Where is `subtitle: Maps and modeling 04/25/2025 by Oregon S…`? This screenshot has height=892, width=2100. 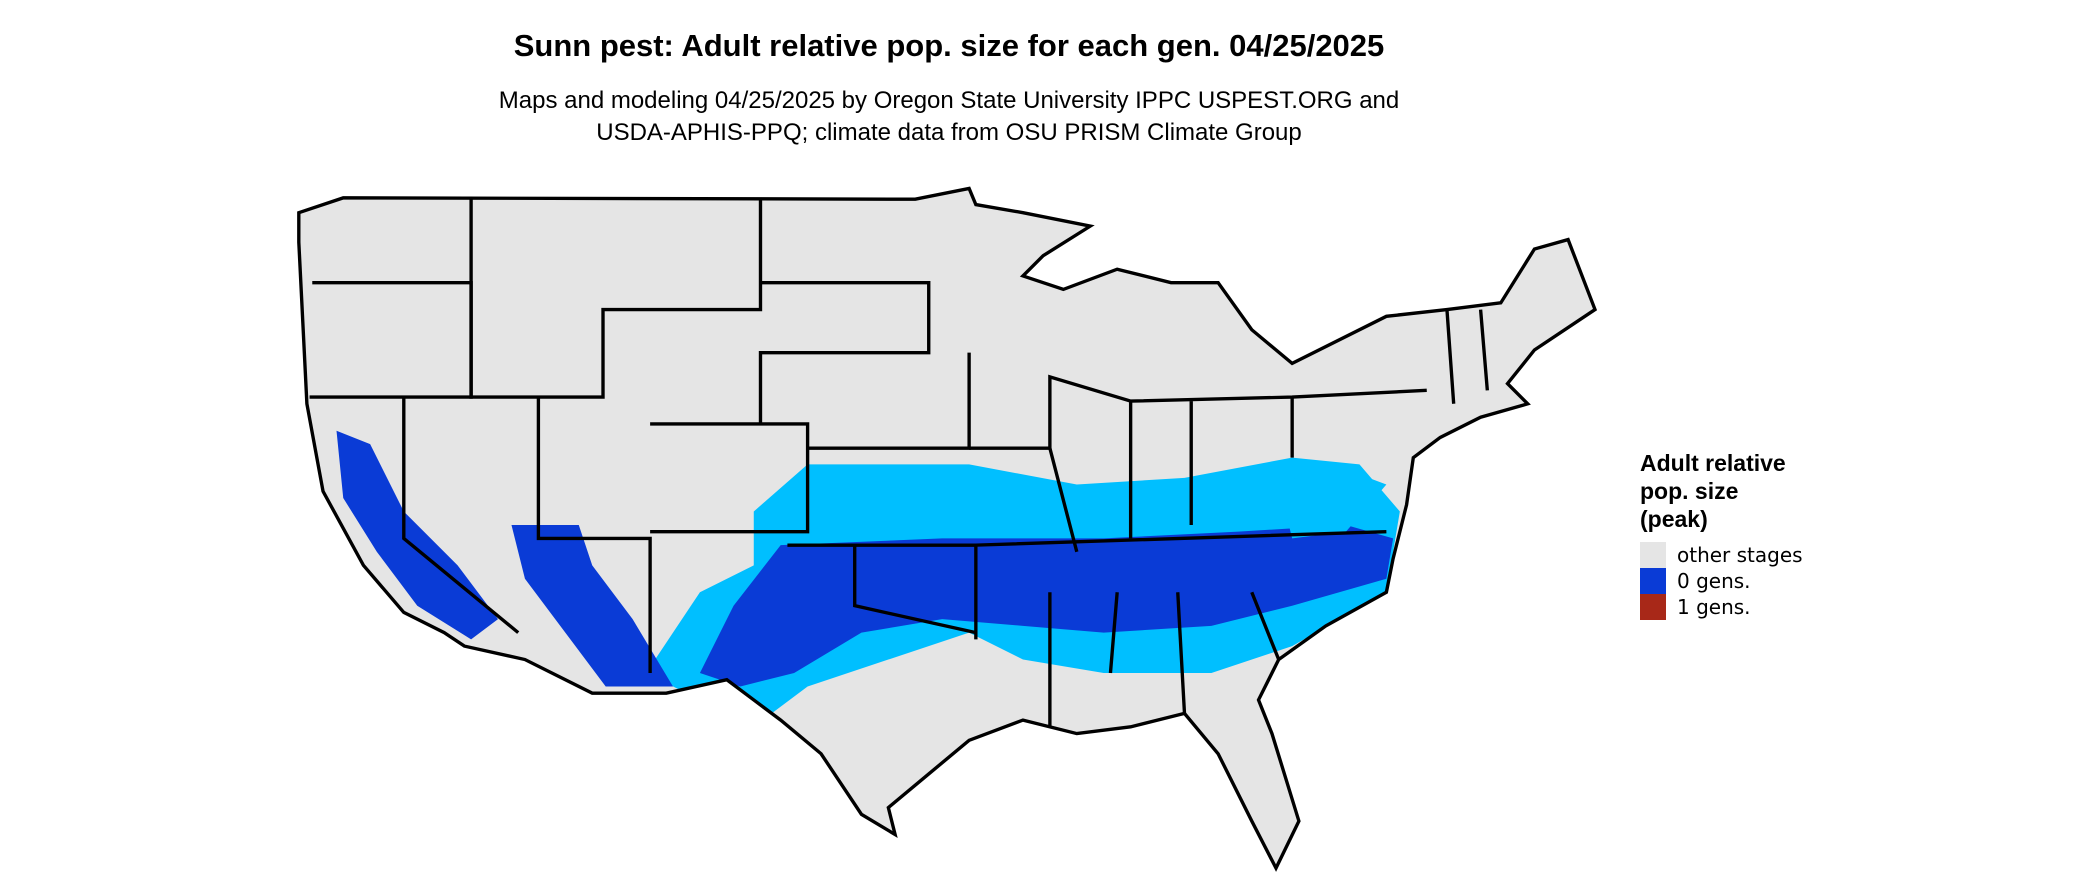
subtitle: Maps and modeling 04/25/2025 by Oregon S… is located at coordinates (949, 100).